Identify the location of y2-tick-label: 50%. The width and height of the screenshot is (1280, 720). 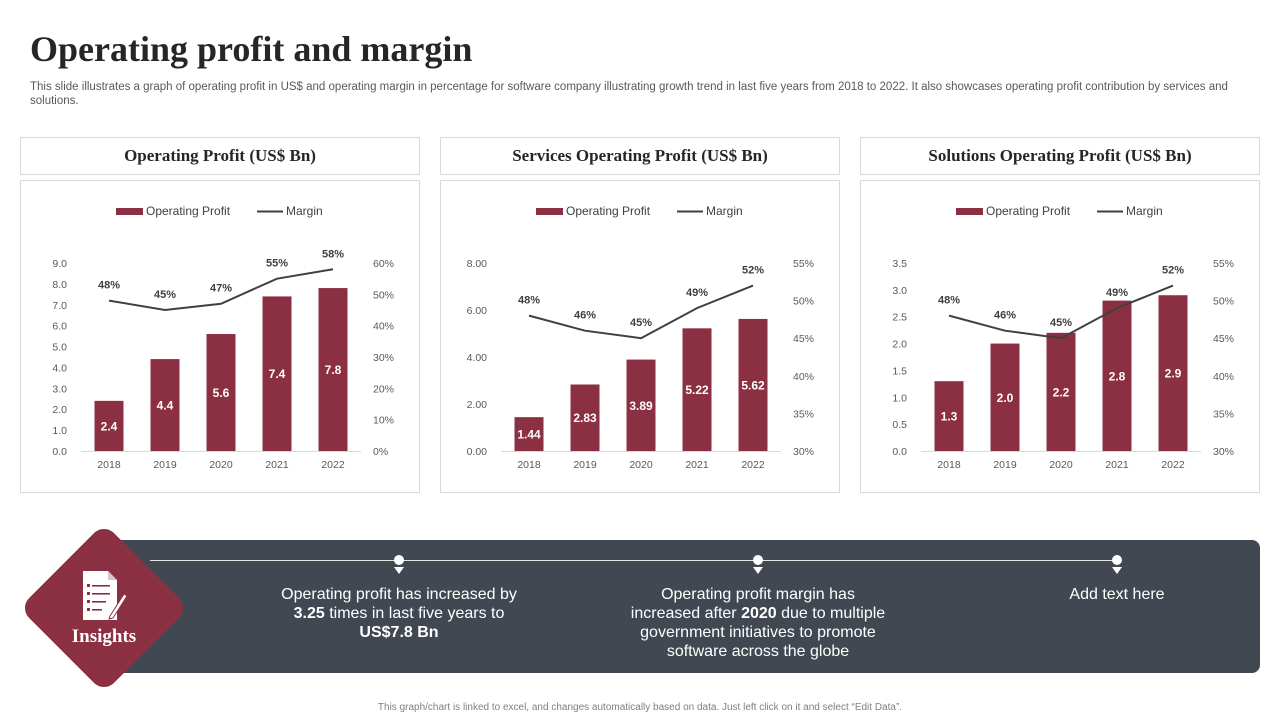
(803, 302).